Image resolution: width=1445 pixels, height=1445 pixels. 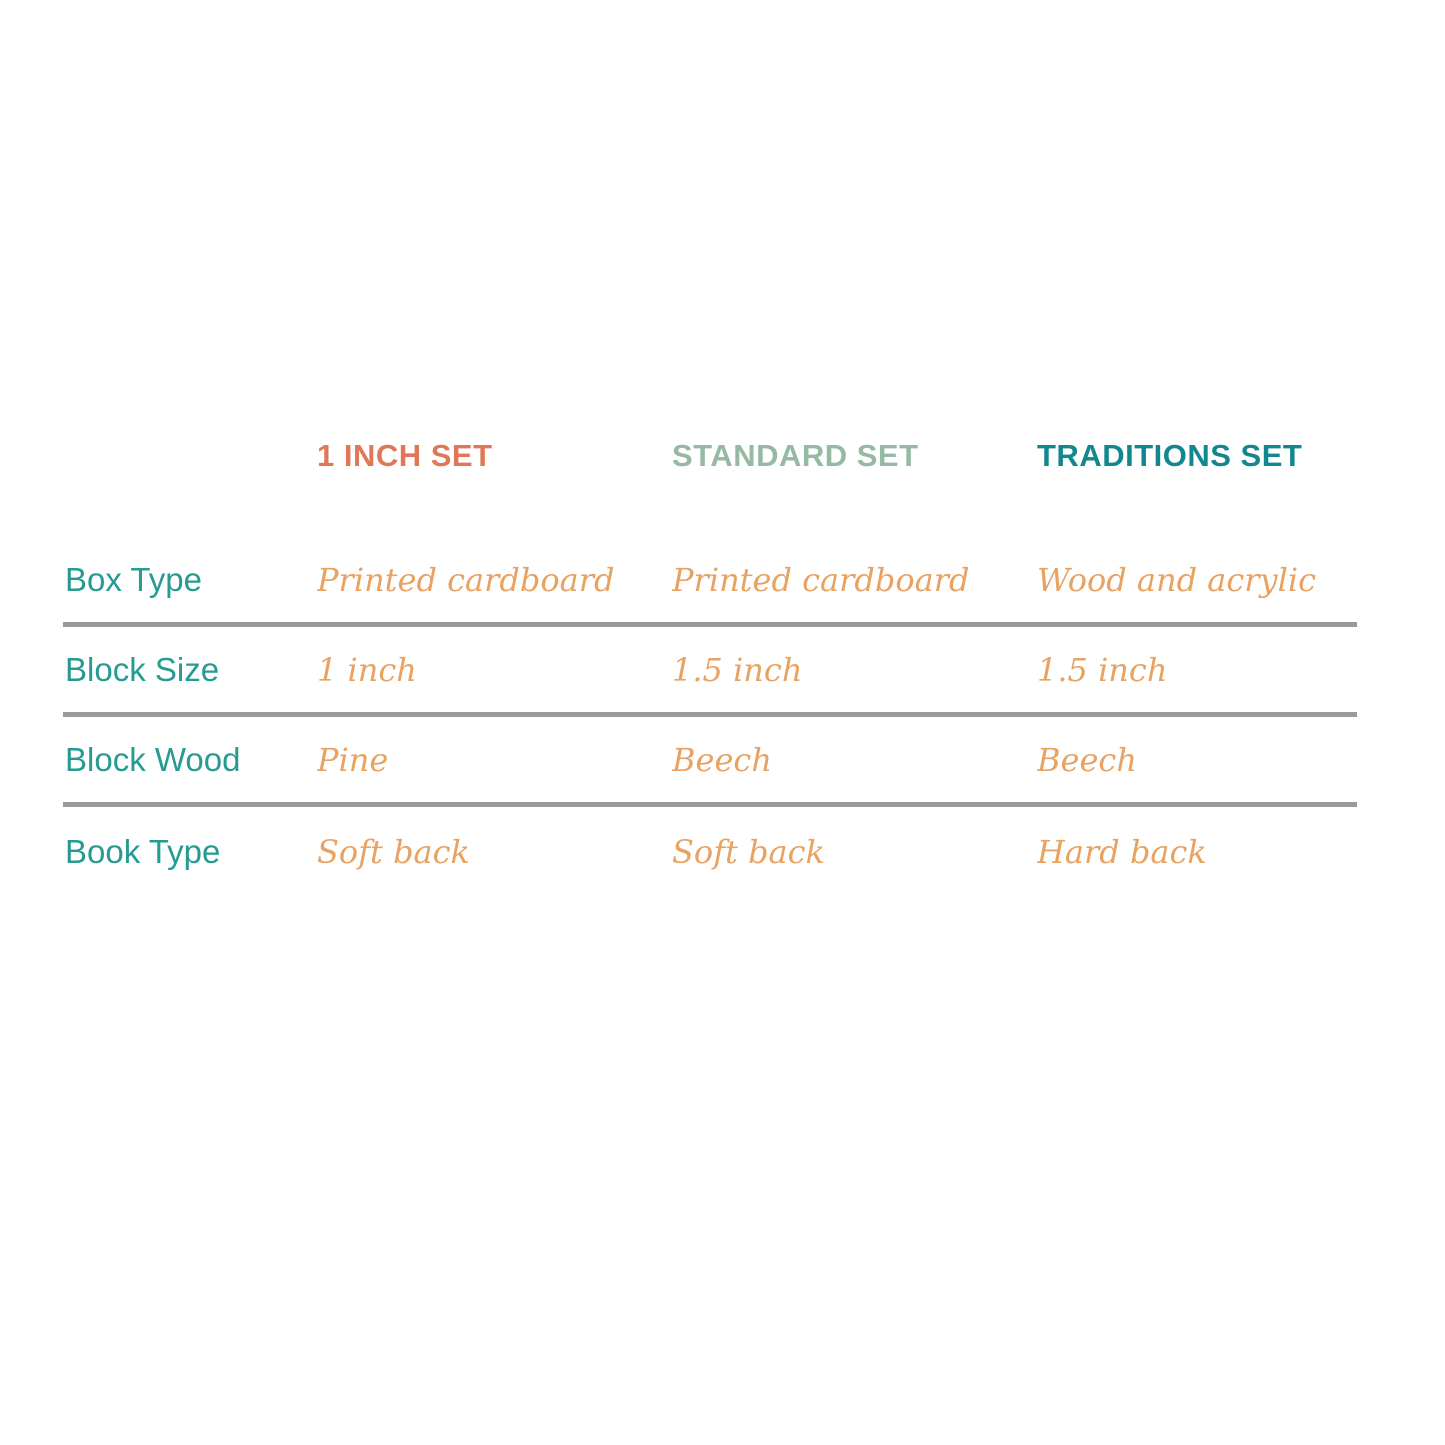 What do you see at coordinates (1122, 852) in the screenshot?
I see `table-cell: Hard back` at bounding box center [1122, 852].